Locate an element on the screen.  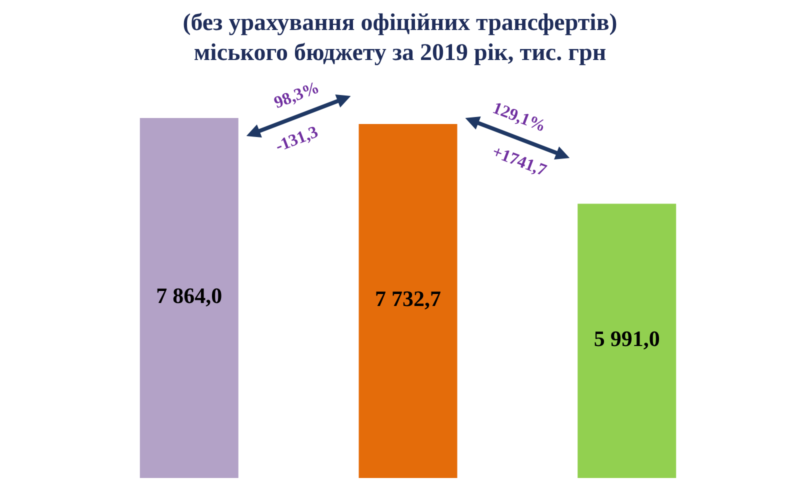
data-label: 7 732,7 is located at coordinates (408, 299).